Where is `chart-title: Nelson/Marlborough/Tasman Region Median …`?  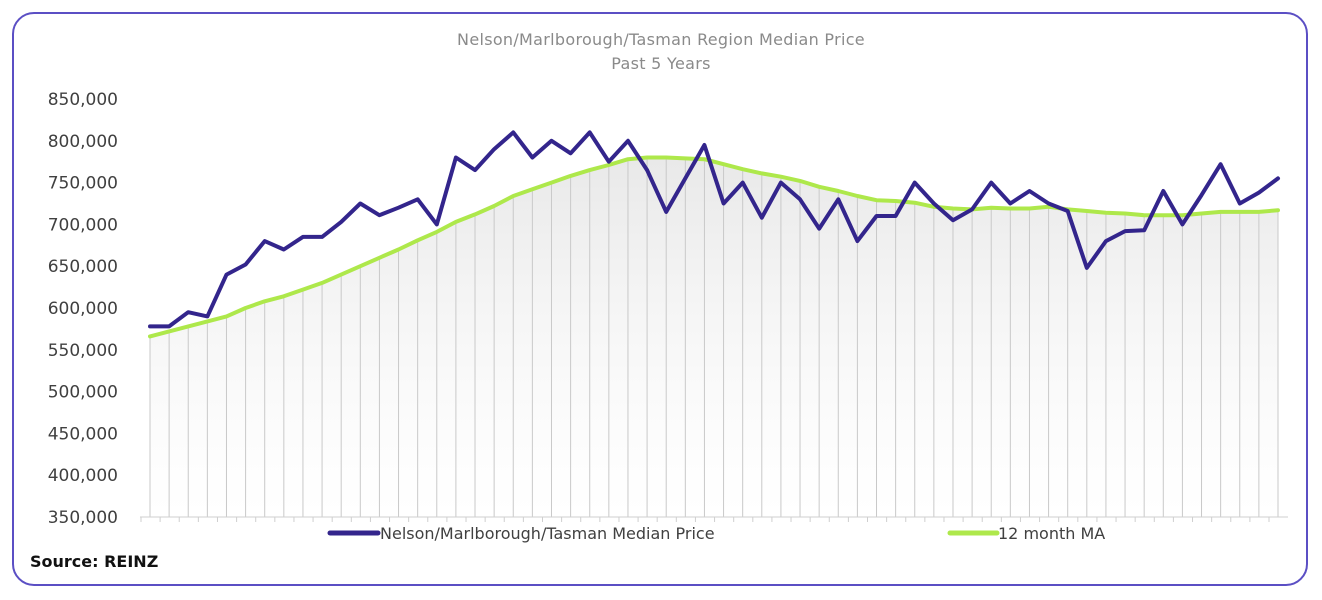 chart-title: Nelson/Marlborough/Tasman Region Median … is located at coordinates (661, 39).